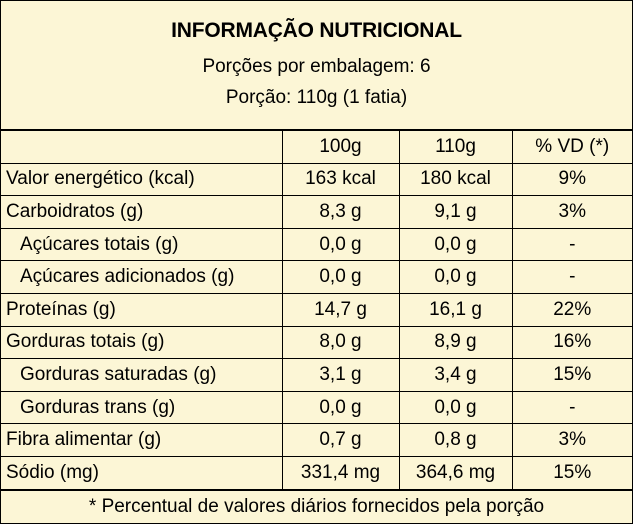 The height and width of the screenshot is (524, 633). I want to click on nutrient-name: Sódio (mg), so click(142, 472).